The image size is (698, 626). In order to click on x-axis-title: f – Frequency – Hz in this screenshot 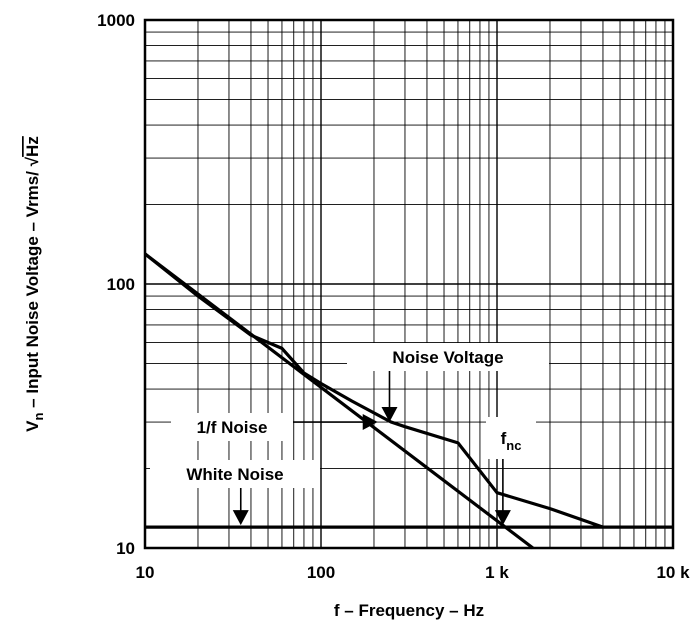, I will do `click(409, 610)`.